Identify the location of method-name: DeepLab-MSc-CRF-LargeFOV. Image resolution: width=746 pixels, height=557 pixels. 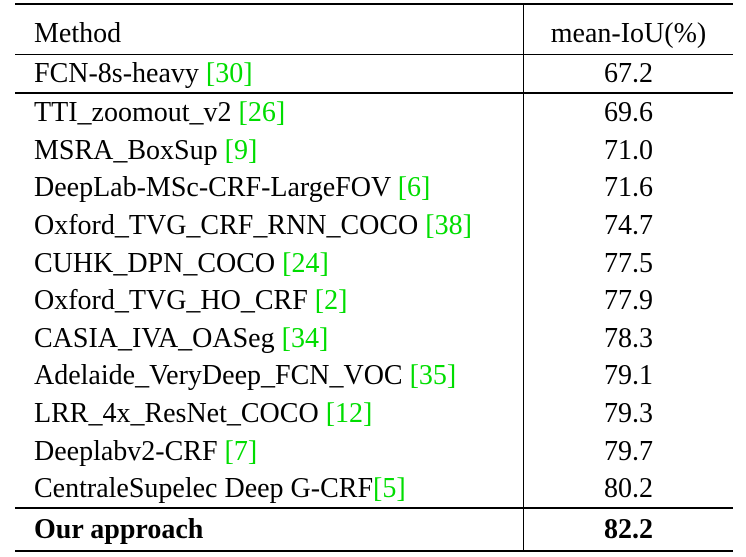
(216, 188).